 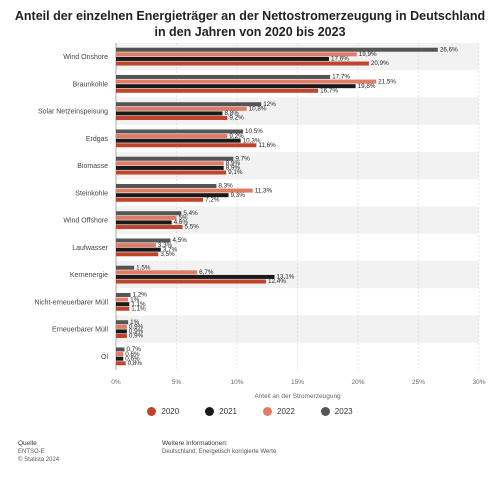 I want to click on legend-label-2022: 2022, so click(x=286, y=411).